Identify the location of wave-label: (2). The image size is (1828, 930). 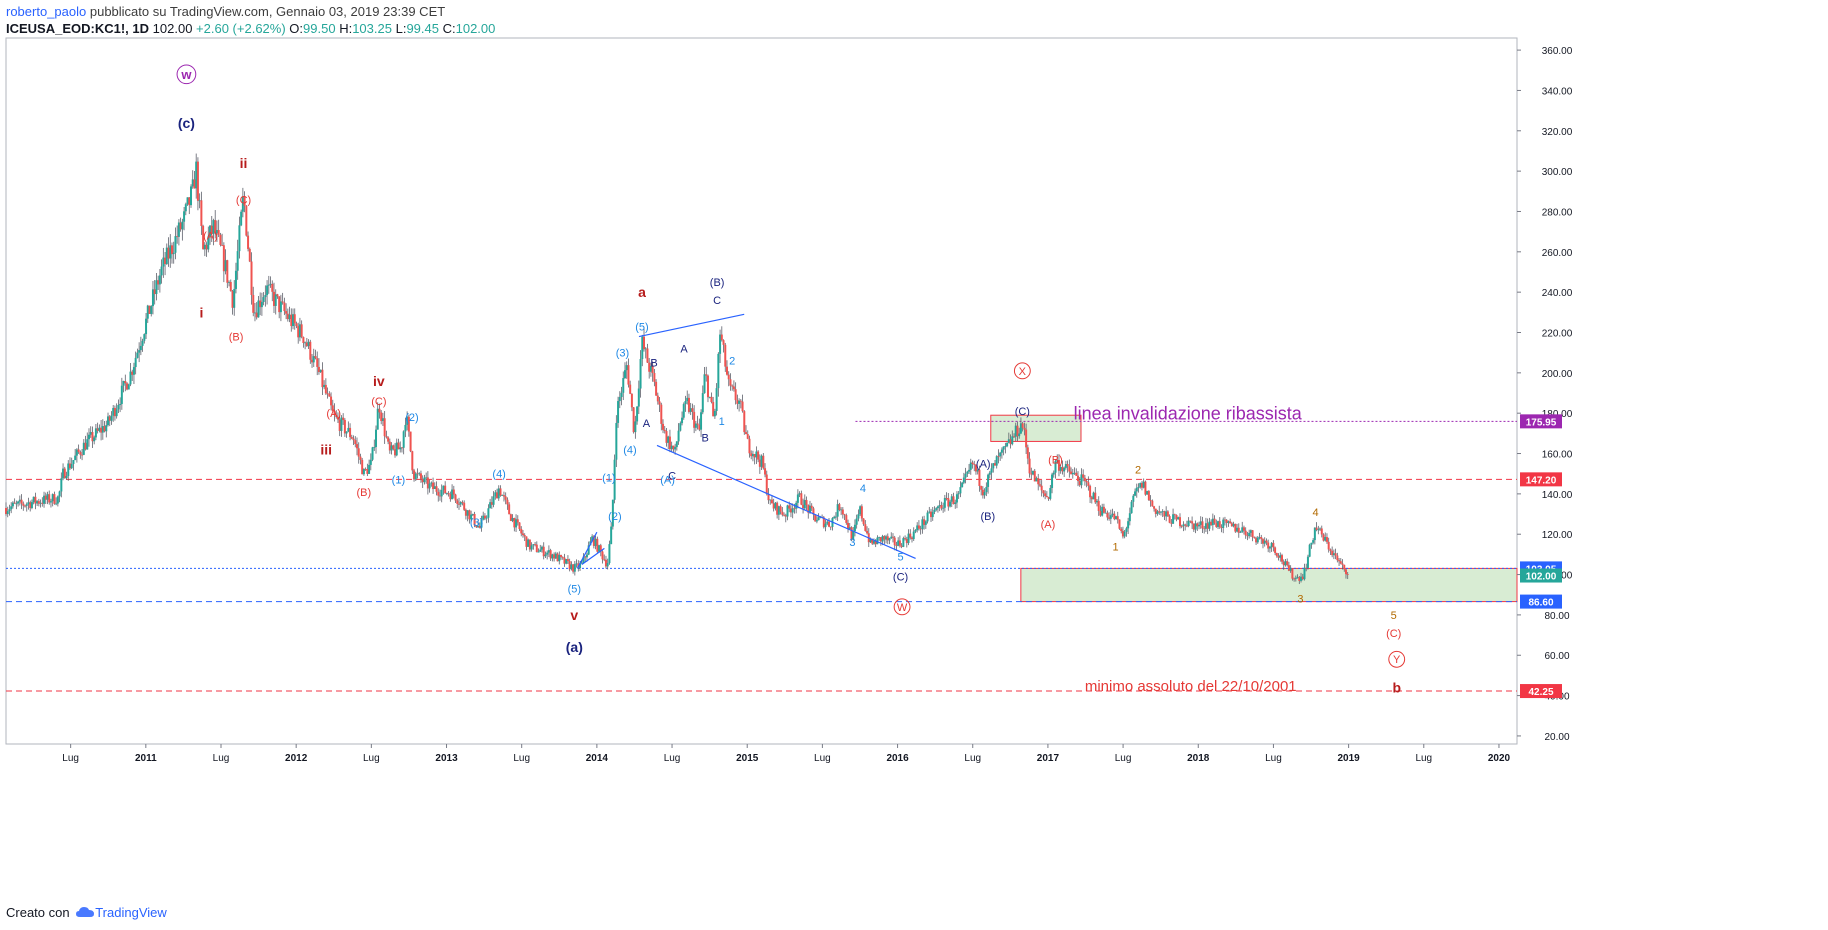
(411, 418).